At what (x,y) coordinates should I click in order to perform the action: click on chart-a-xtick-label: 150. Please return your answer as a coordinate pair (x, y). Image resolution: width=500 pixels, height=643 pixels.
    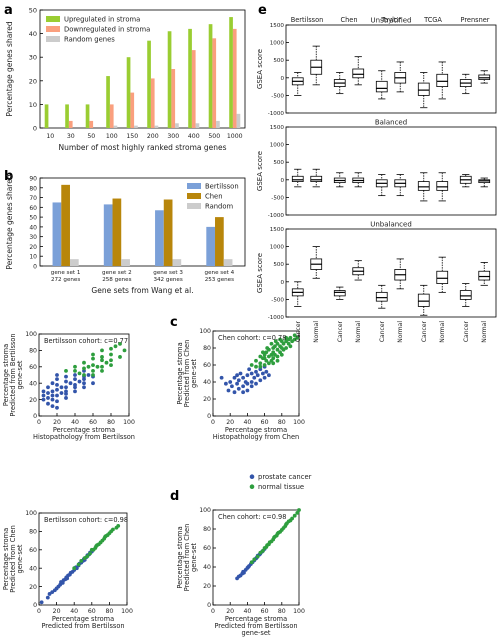
    Looking at the image, I should click on (132, 136).